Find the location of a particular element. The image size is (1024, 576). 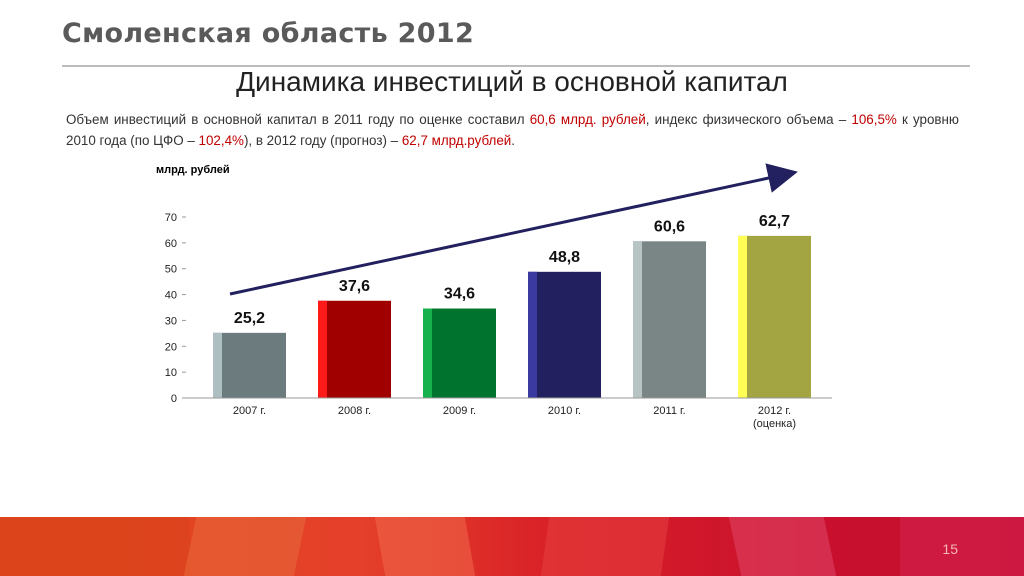

summary-text-4: ), в 2012 году (прогноз) – is located at coordinates (322, 140).